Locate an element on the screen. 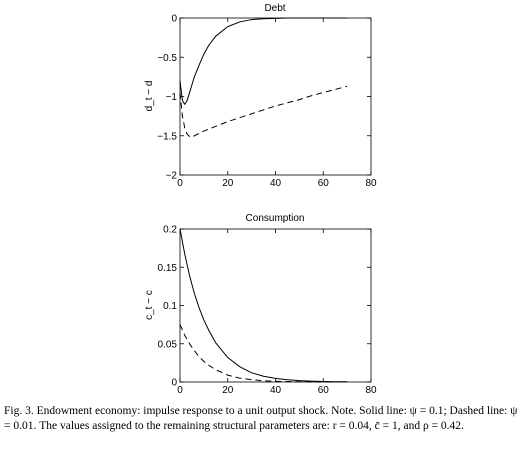 The height and width of the screenshot is (454, 522). consumption-x-tick-label: 60 is located at coordinates (324, 390).